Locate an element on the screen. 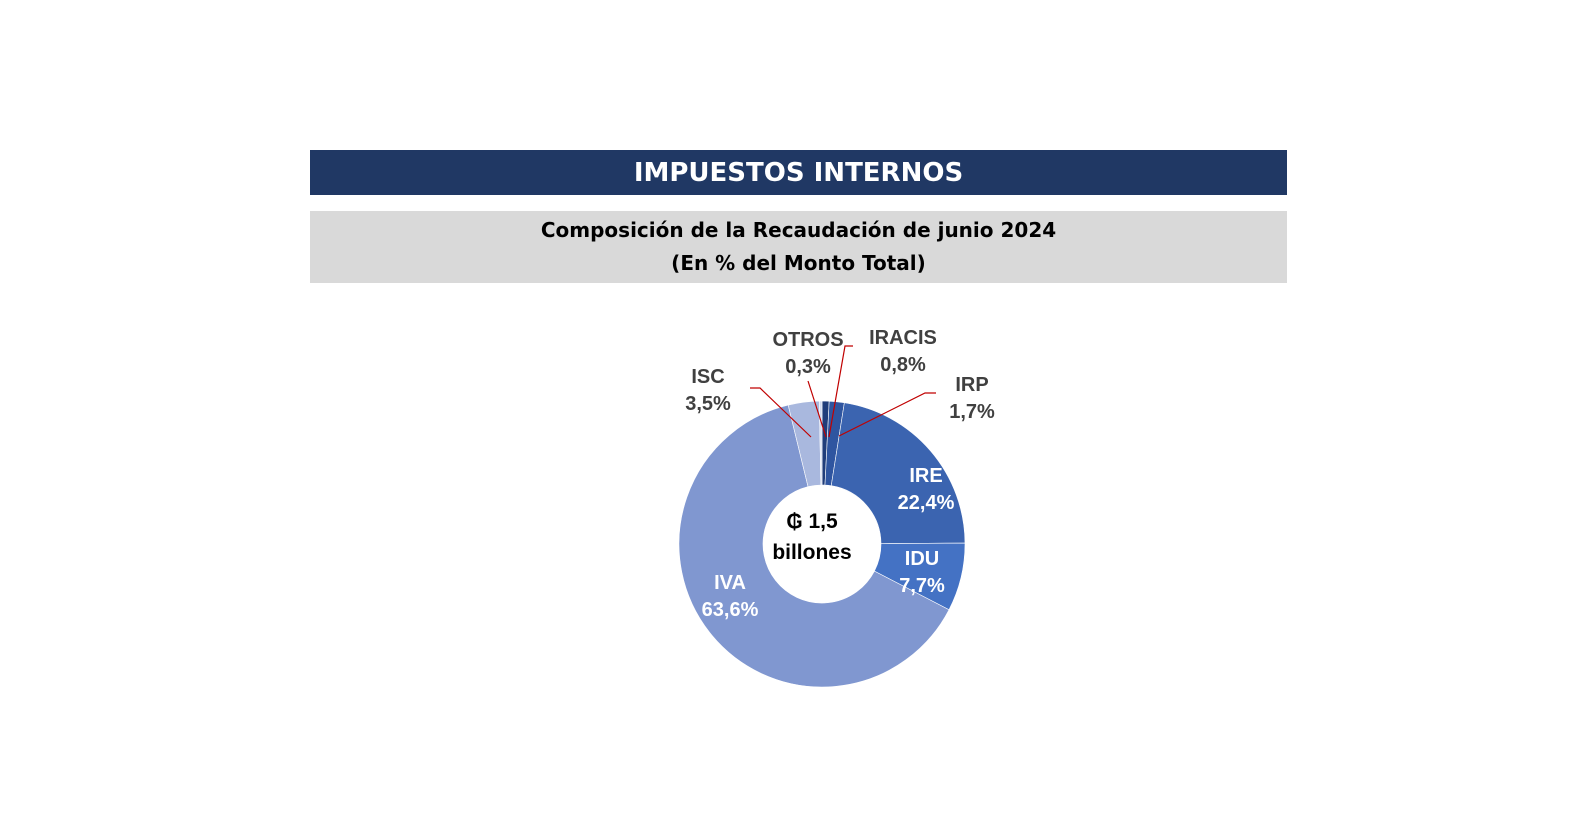 The image size is (1592, 839). chart-subtitle: (En % del Monto Total) is located at coordinates (798, 263).